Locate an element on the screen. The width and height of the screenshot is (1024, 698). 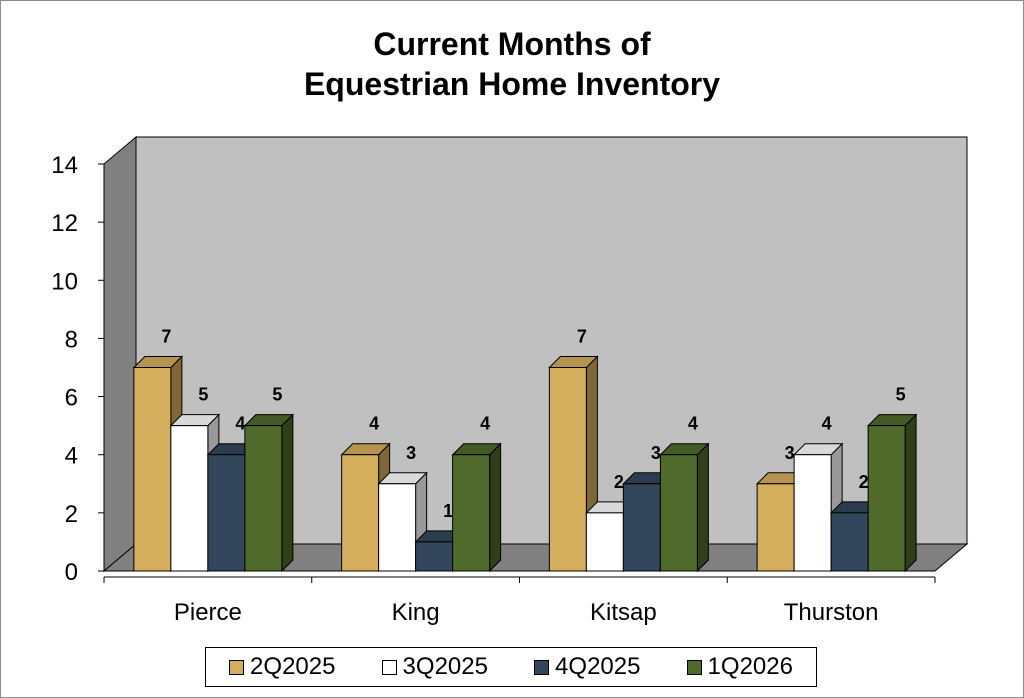
legend-swatch-3q2025 is located at coordinates (389, 667).